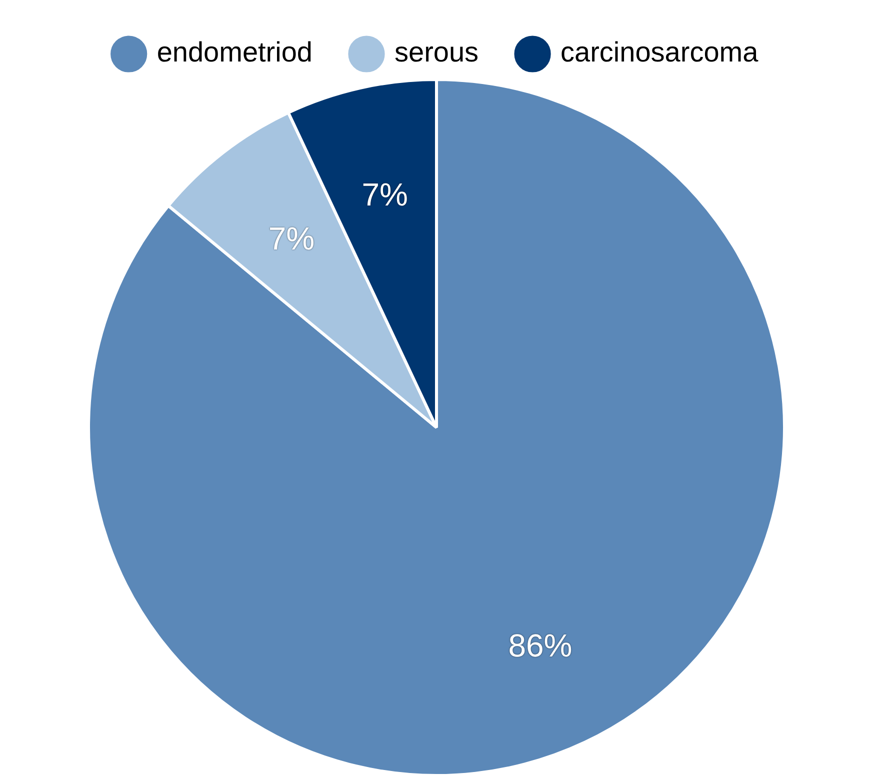 This screenshot has width=873, height=779. What do you see at coordinates (540, 646) in the screenshot?
I see `data-label: 86%` at bounding box center [540, 646].